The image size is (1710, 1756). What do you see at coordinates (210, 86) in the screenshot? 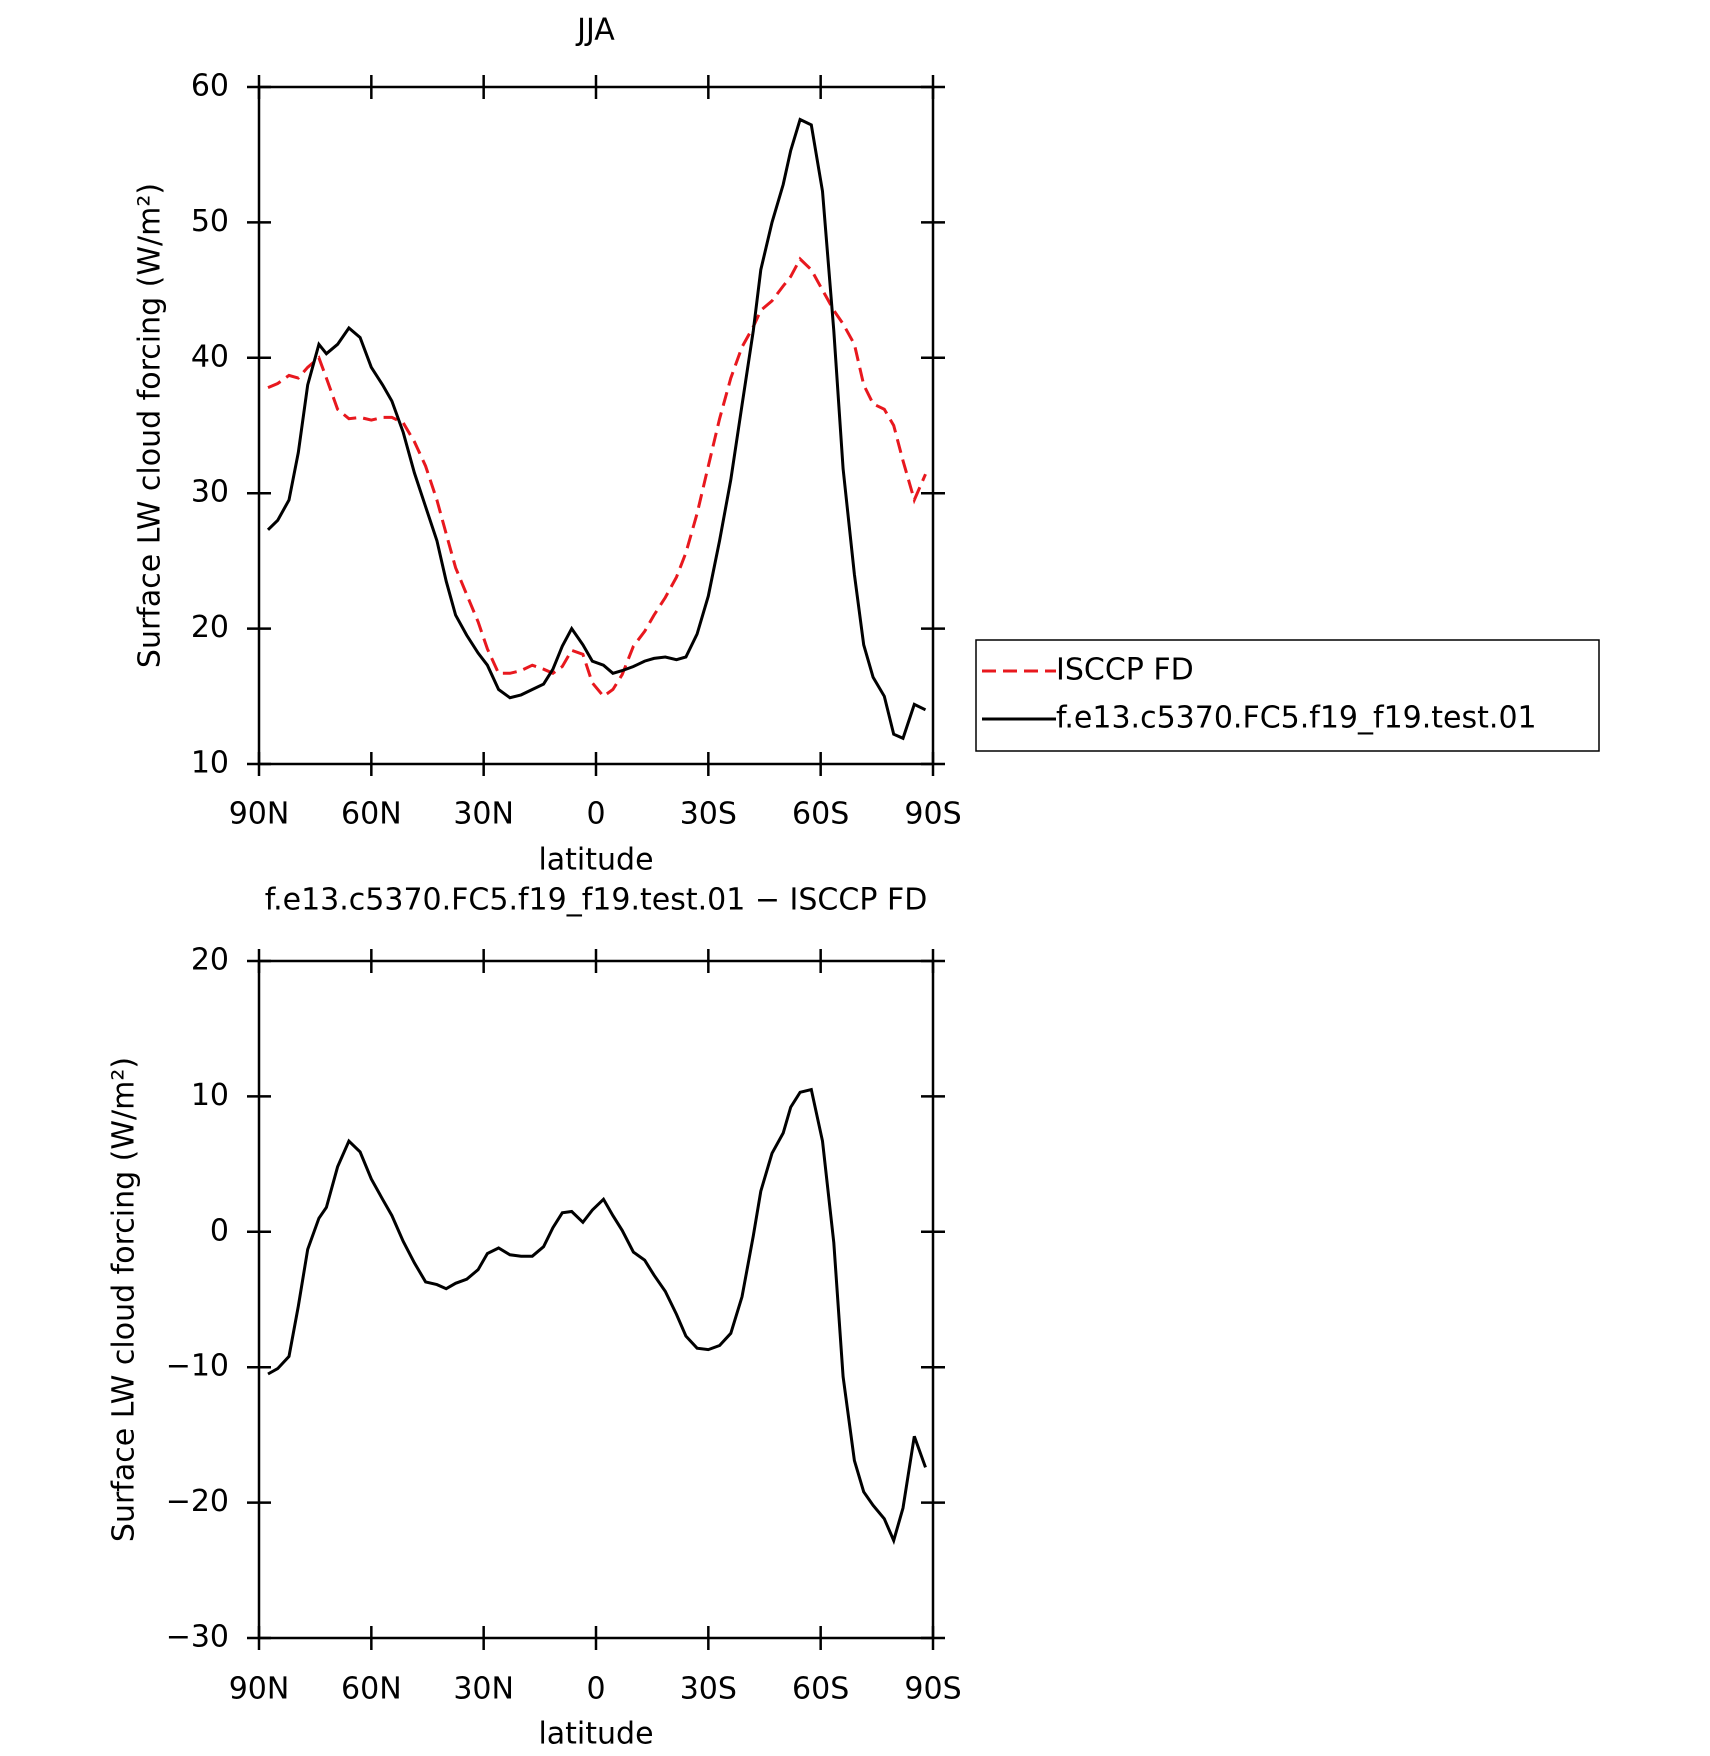
I see `y-tick-label: 60` at bounding box center [210, 86].